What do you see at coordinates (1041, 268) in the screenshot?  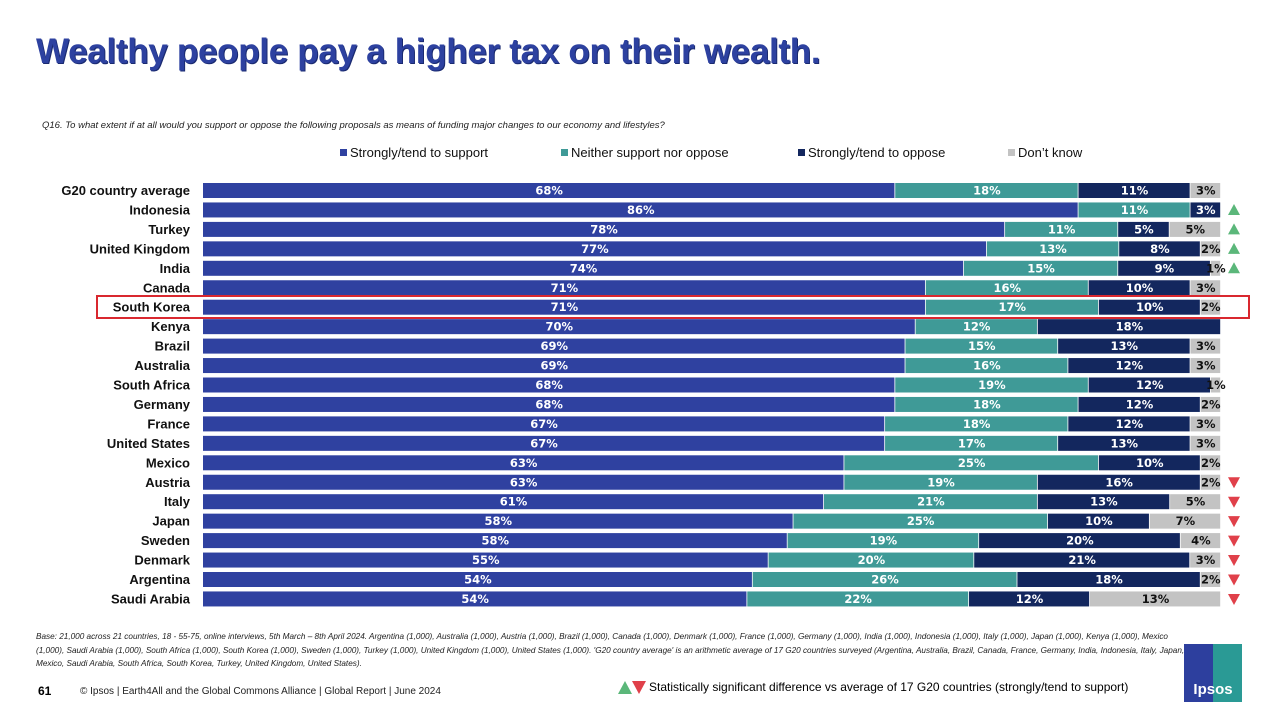 I see `data-label: 15%` at bounding box center [1041, 268].